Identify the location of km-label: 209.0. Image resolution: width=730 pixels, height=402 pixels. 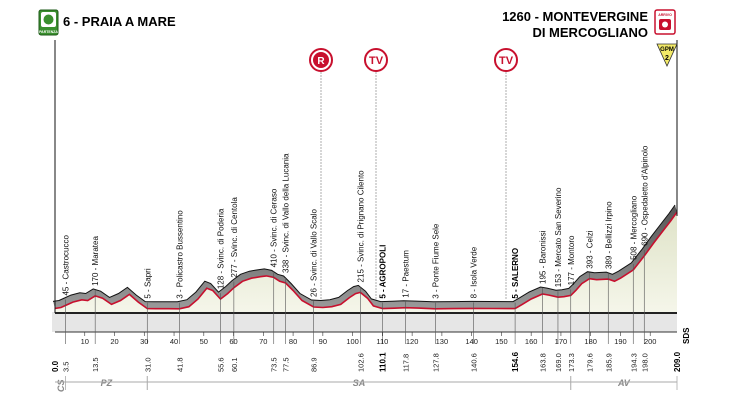
(677, 361).